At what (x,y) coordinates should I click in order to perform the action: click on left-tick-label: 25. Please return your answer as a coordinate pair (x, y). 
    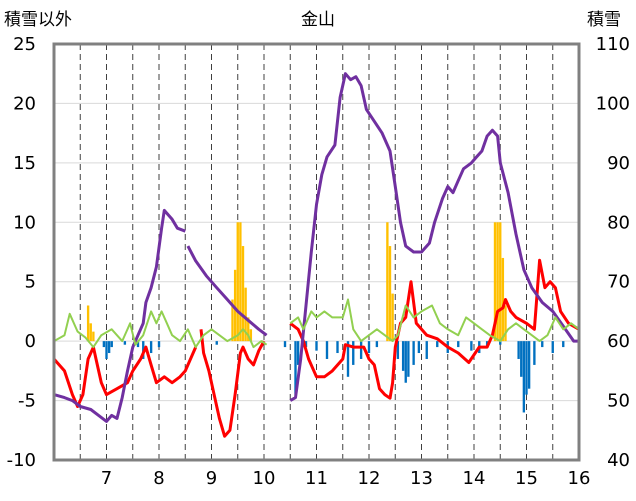
    Looking at the image, I should click on (24, 44).